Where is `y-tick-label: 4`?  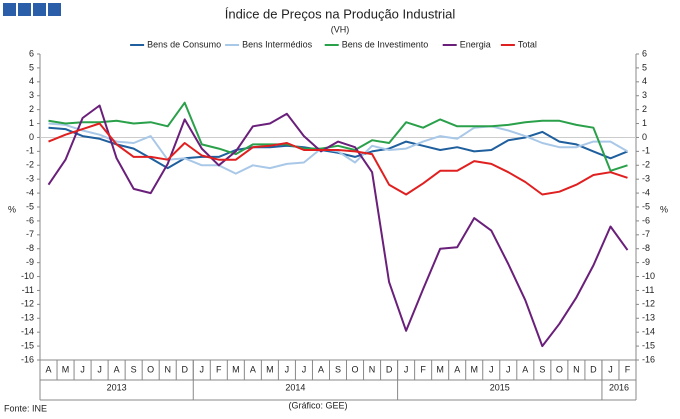 y-tick-label: 4 is located at coordinates (31, 81).